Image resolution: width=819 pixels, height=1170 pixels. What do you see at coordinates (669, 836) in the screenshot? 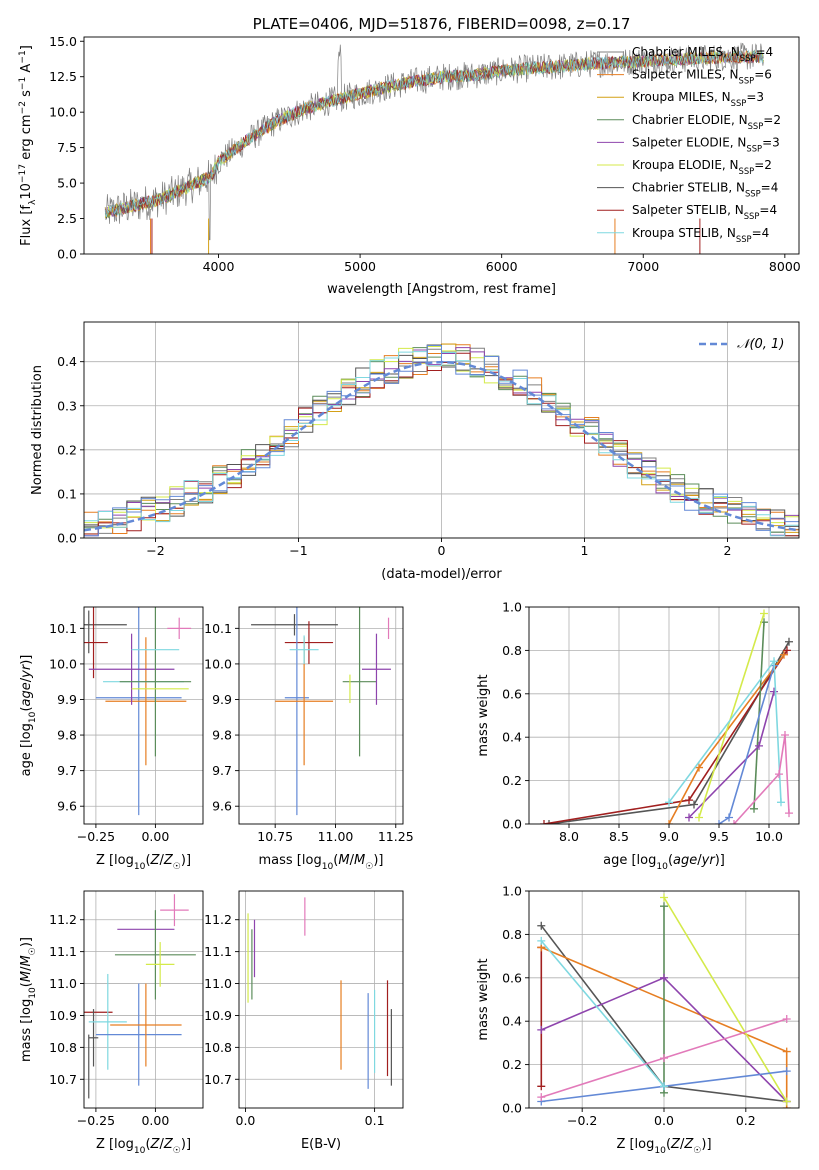
I see `x-tick-label: 9.0` at bounding box center [669, 836].